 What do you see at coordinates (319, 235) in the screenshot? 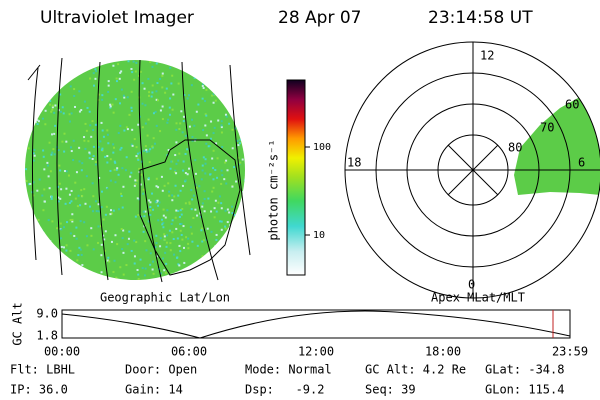
I see `colorbar-tick-label: 10` at bounding box center [319, 235].